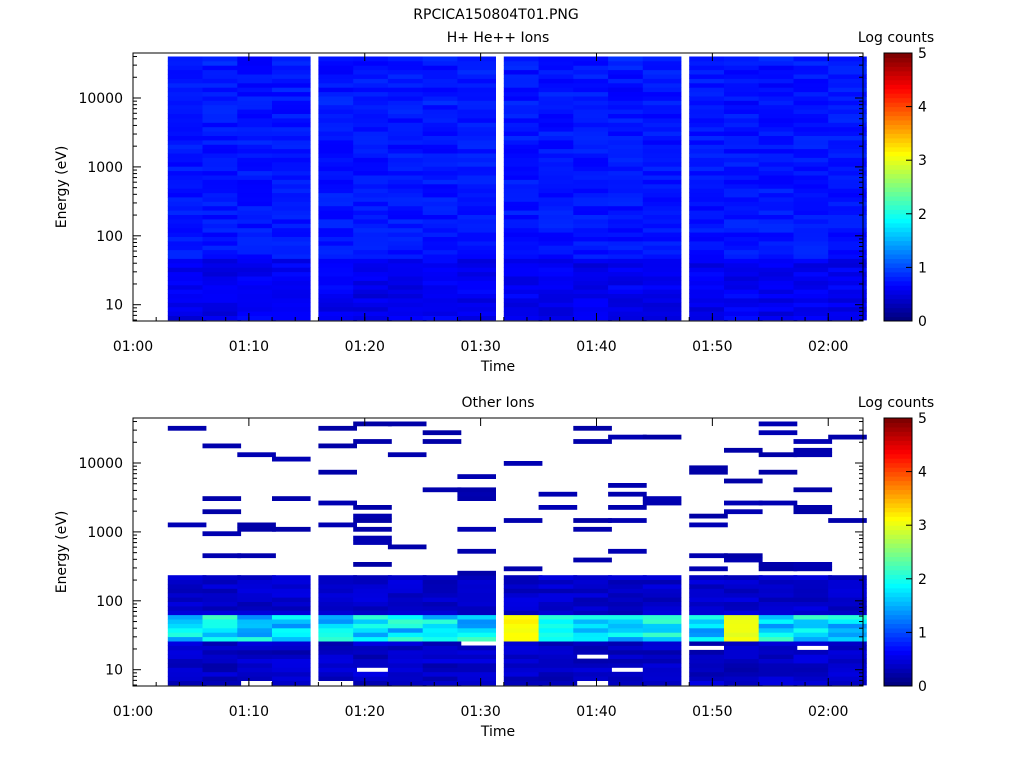 This screenshot has height=768, width=1024. I want to click on colorbar-tick-label: 0, so click(922, 687).